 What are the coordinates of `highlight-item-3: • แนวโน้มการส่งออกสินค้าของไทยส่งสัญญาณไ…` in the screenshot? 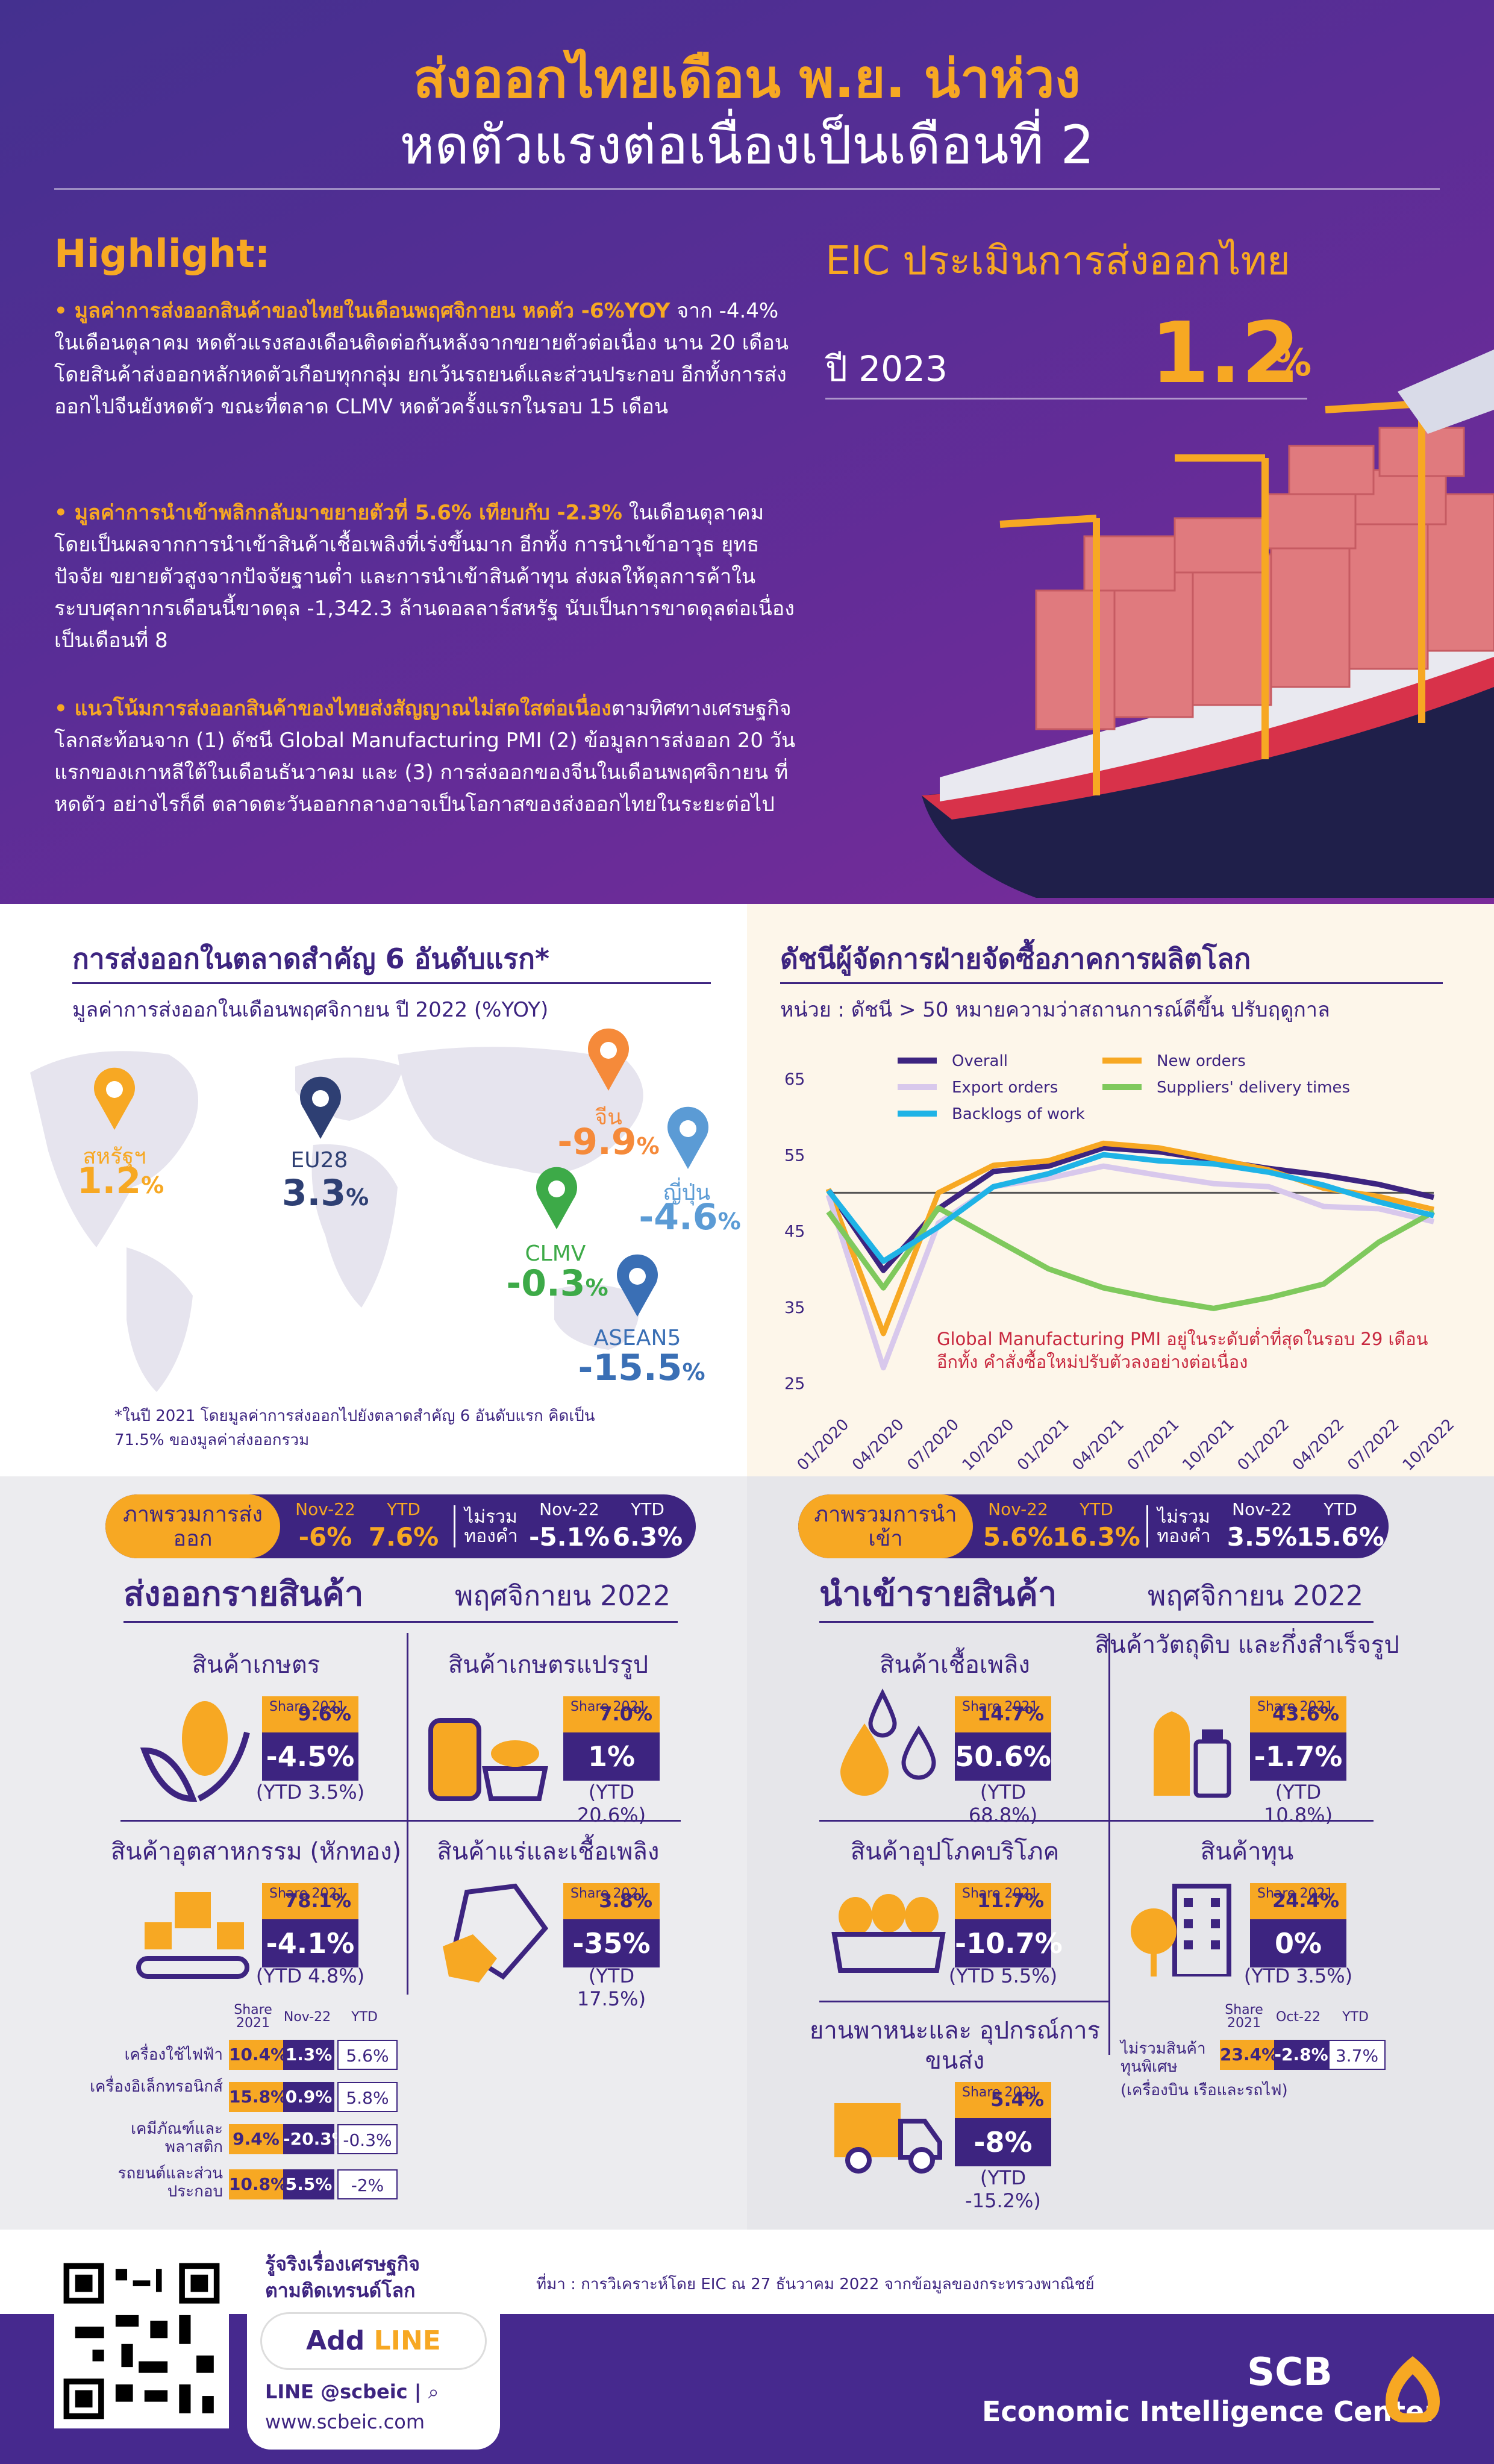 It's located at (425, 757).